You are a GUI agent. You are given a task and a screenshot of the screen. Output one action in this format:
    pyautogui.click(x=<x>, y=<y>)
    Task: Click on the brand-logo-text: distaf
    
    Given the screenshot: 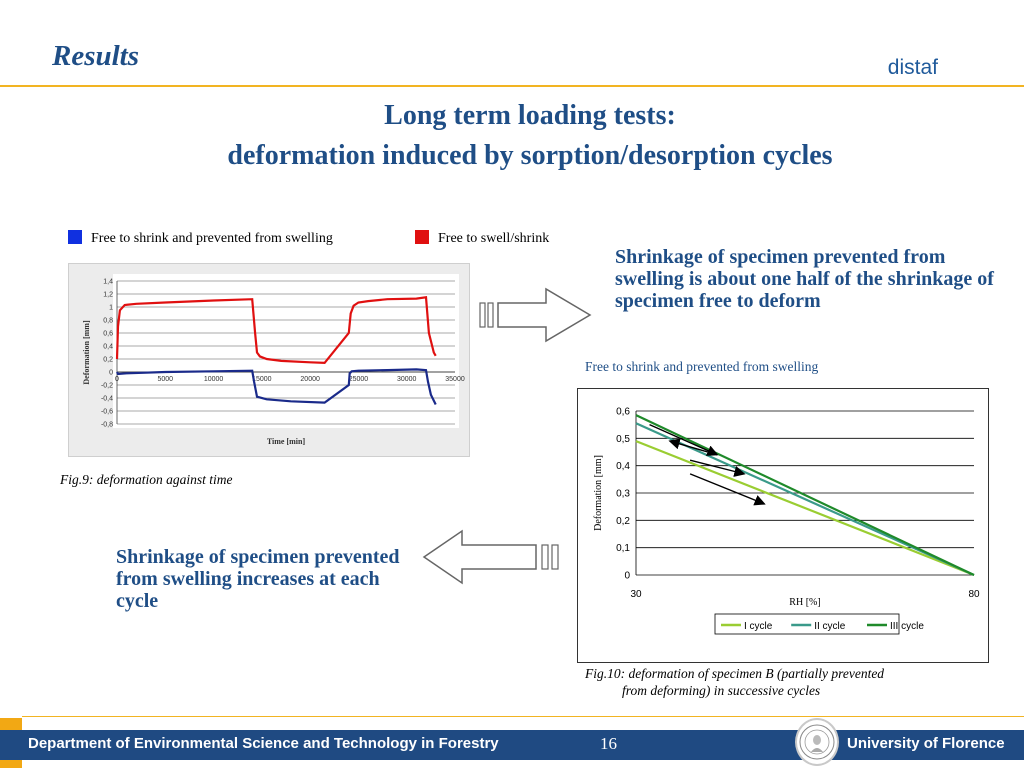 What is the action you would take?
    pyautogui.click(x=912, y=67)
    